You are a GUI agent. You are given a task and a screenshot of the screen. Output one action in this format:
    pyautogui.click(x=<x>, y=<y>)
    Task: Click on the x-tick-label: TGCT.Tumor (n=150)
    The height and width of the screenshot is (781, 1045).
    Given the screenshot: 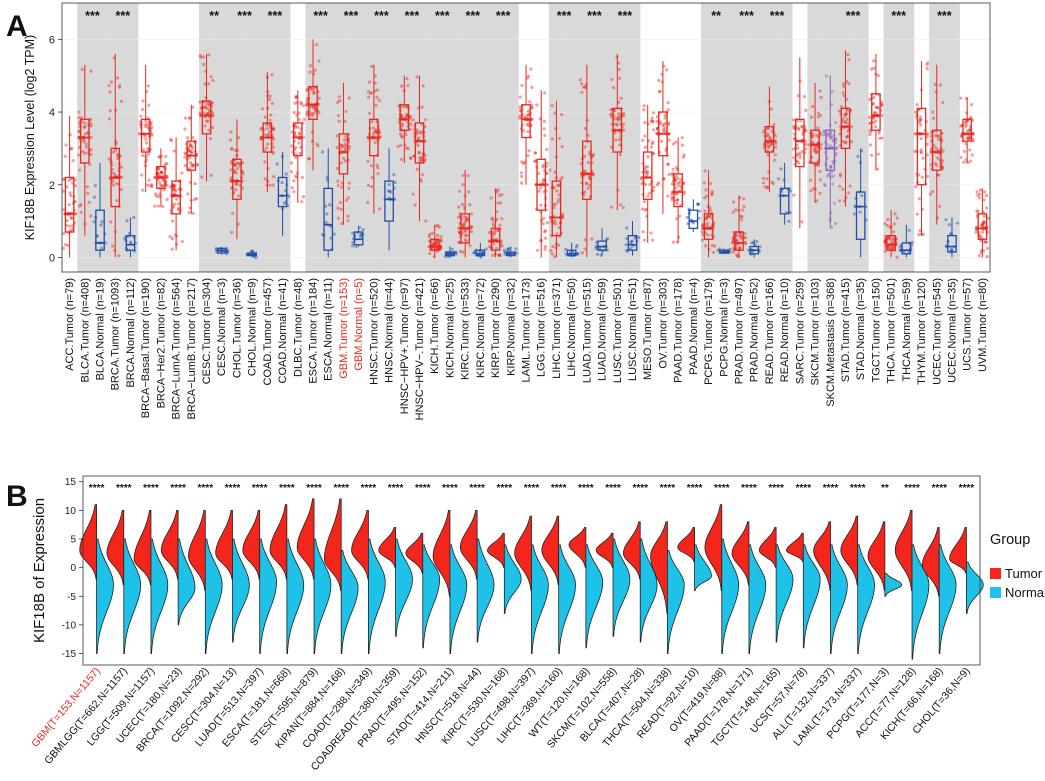 What is the action you would take?
    pyautogui.click(x=876, y=330)
    